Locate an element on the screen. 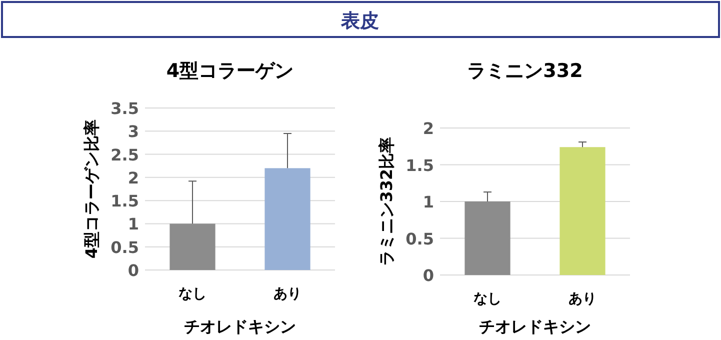  chart-title: 4型コラーゲン is located at coordinates (230, 71).